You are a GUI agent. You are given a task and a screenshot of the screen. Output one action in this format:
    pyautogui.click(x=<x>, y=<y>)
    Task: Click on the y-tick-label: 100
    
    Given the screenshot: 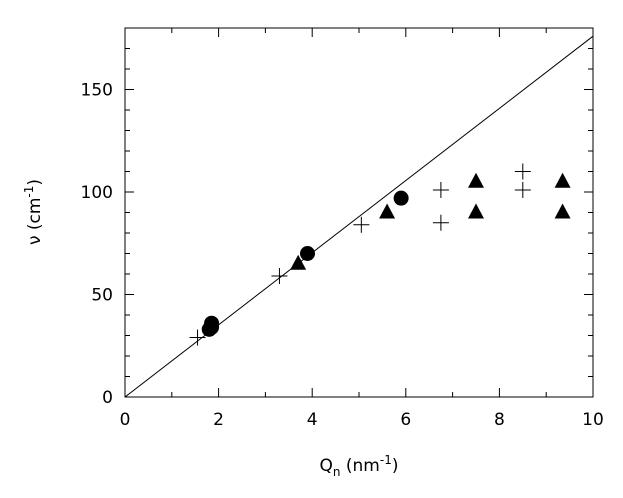 What is the action you would take?
    pyautogui.click(x=97, y=193)
    